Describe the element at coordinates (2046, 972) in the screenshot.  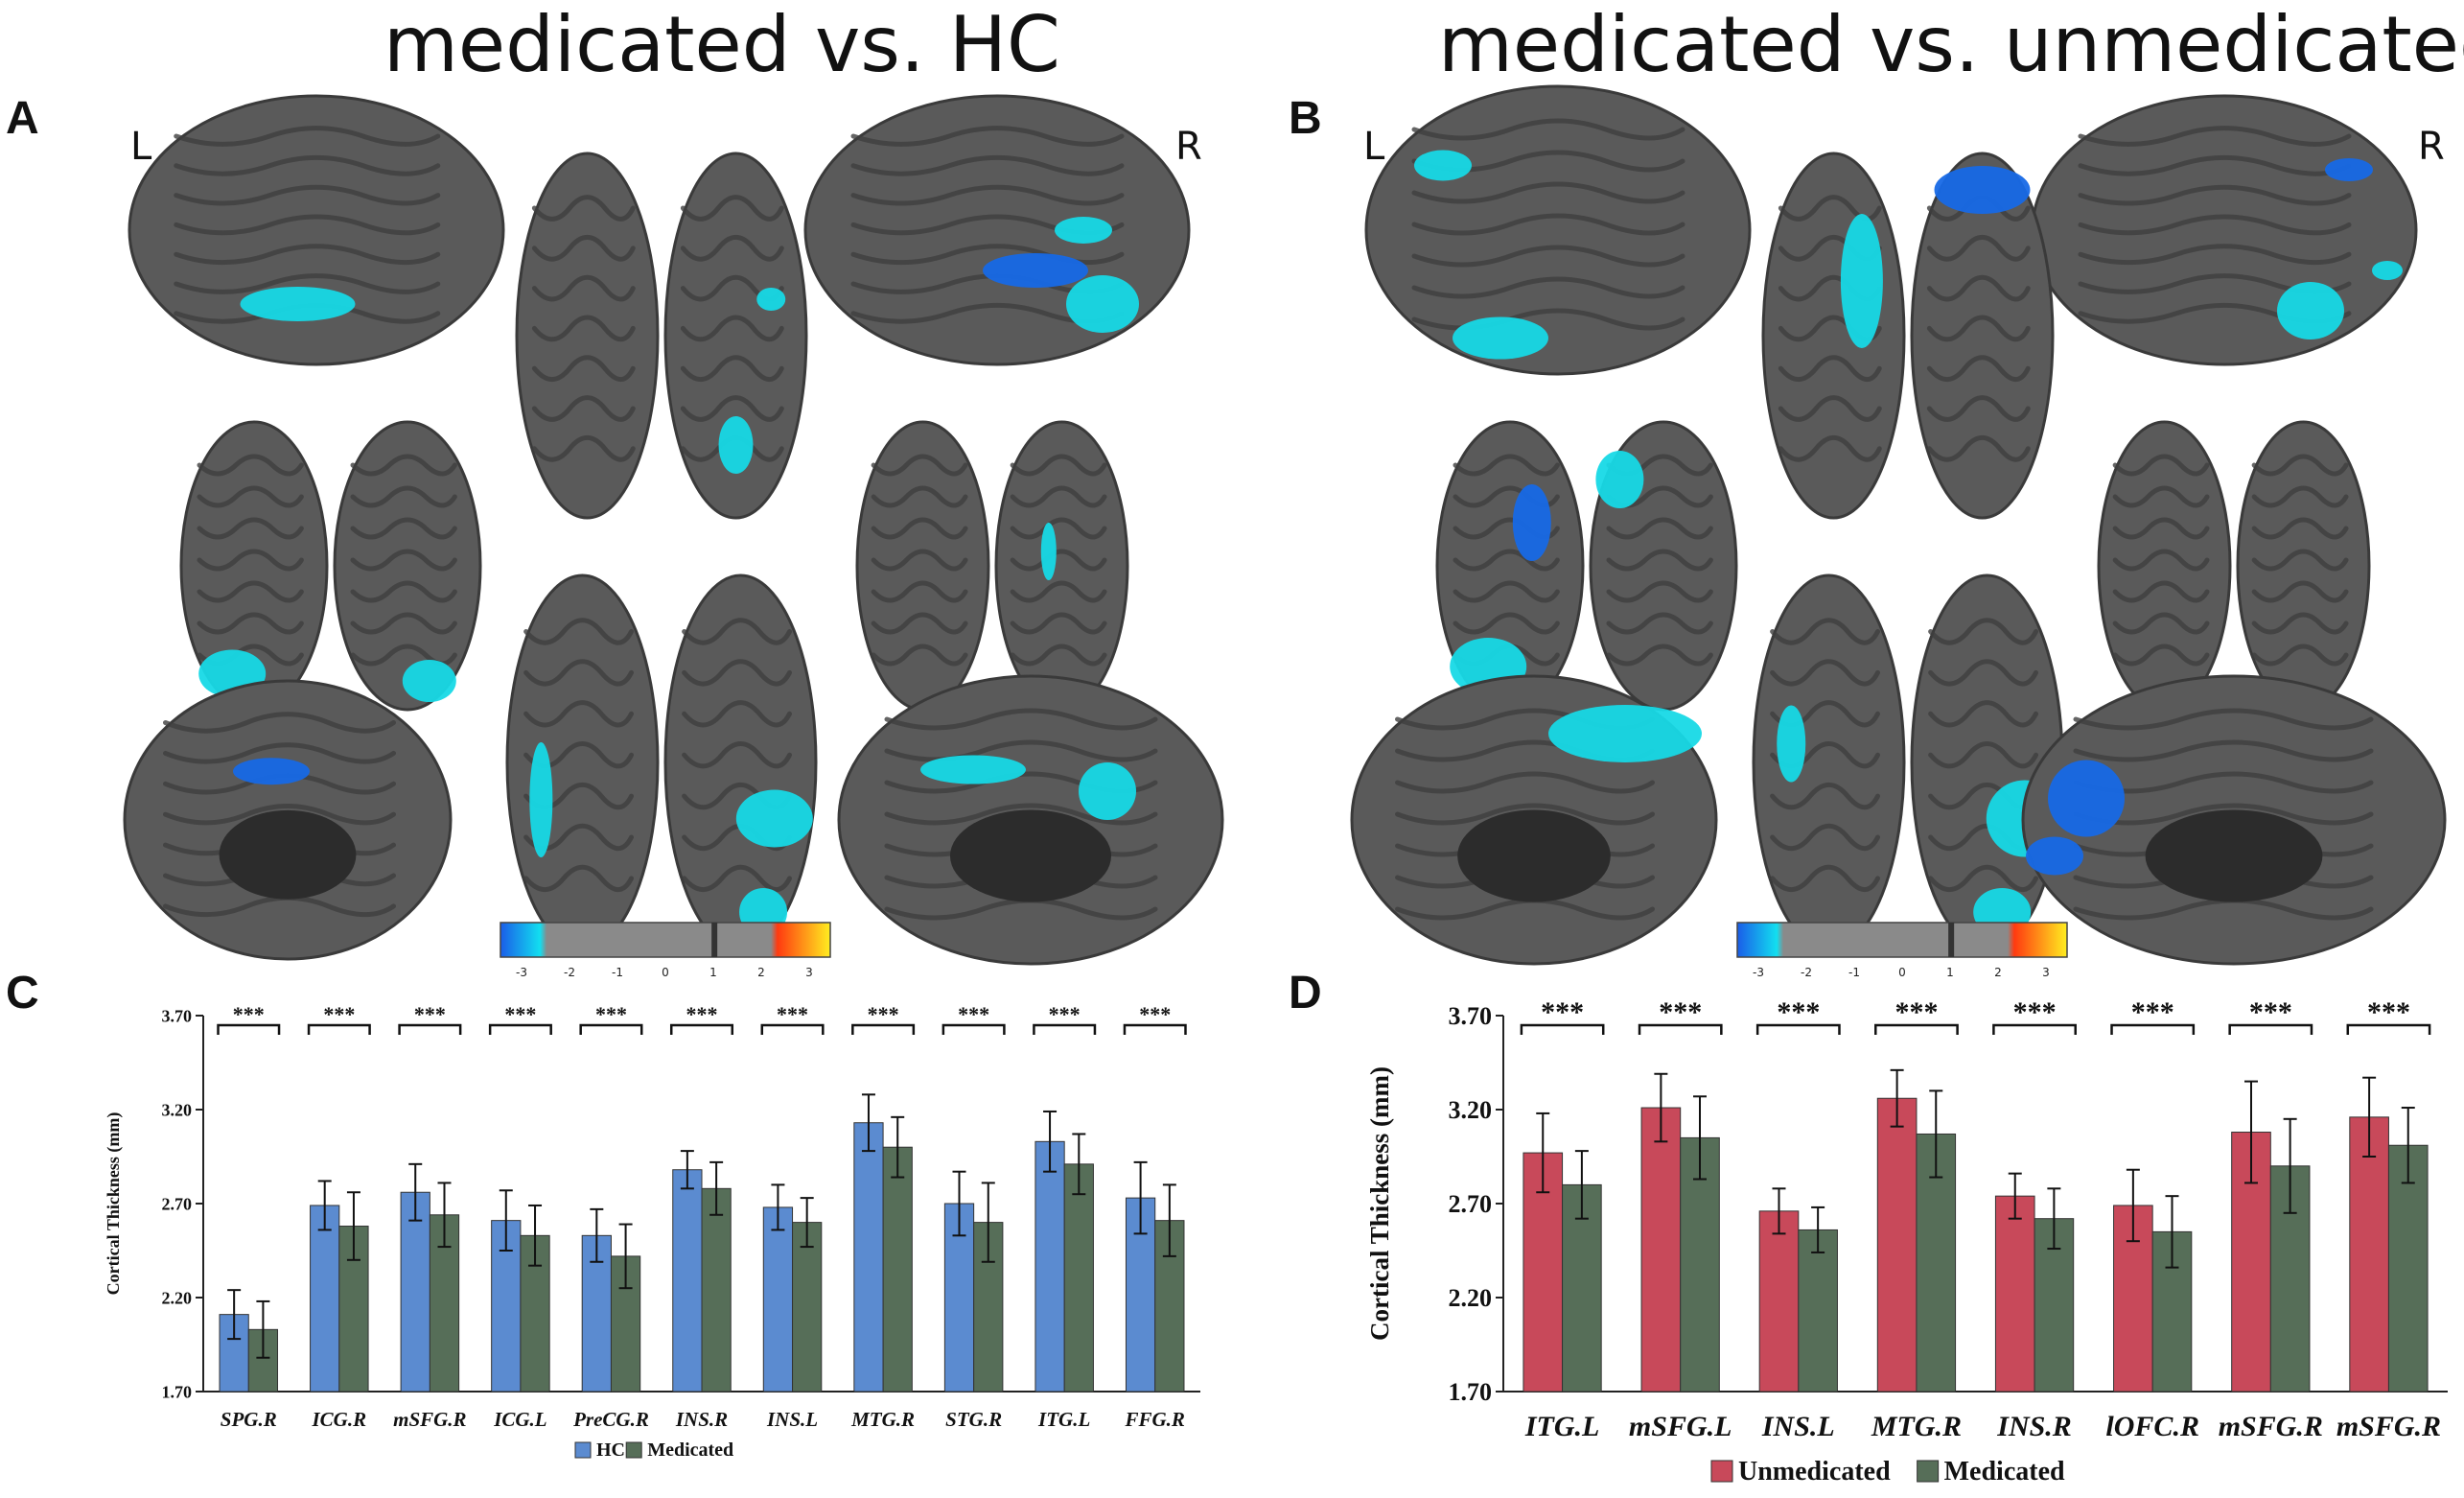
I see `colorbar-tick-label: 3` at that location.